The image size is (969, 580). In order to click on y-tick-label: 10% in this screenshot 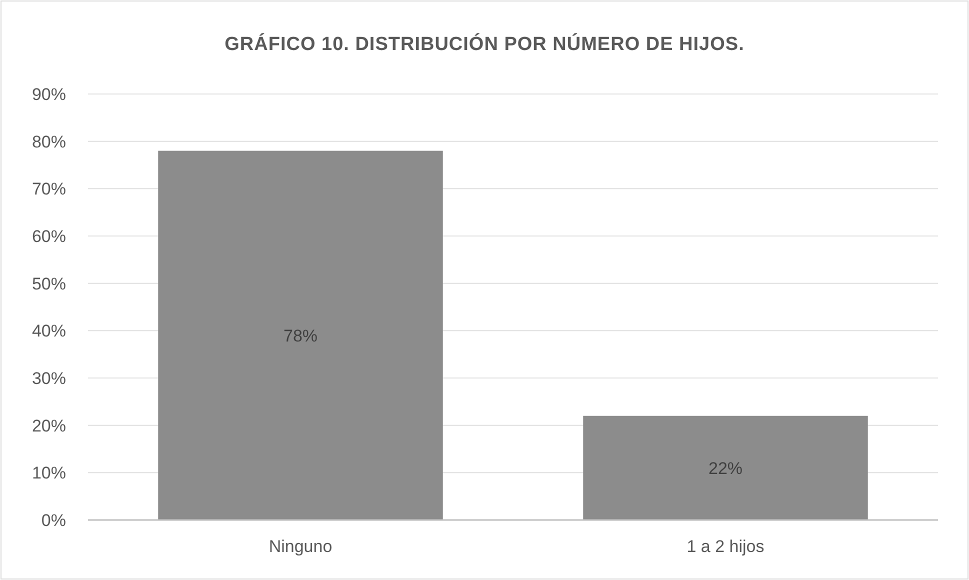, I will do `click(49, 473)`.